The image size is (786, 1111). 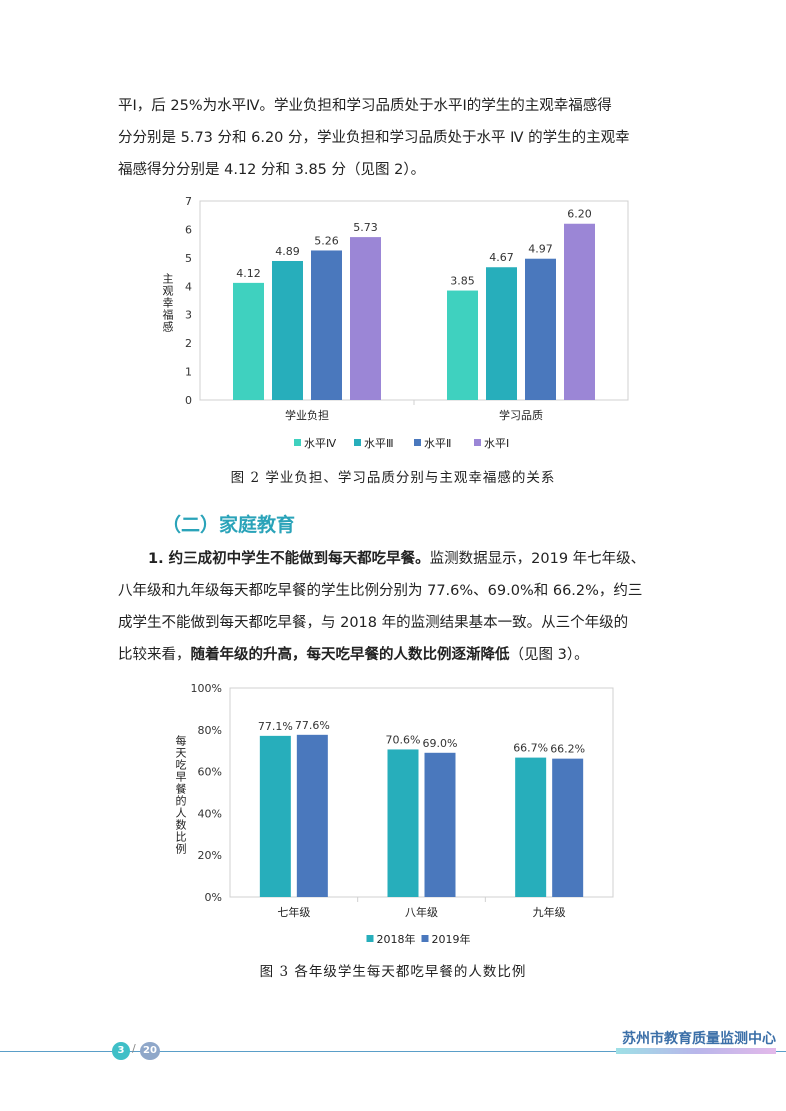 What do you see at coordinates (121, 1051) in the screenshot?
I see `page-current-badge: 3` at bounding box center [121, 1051].